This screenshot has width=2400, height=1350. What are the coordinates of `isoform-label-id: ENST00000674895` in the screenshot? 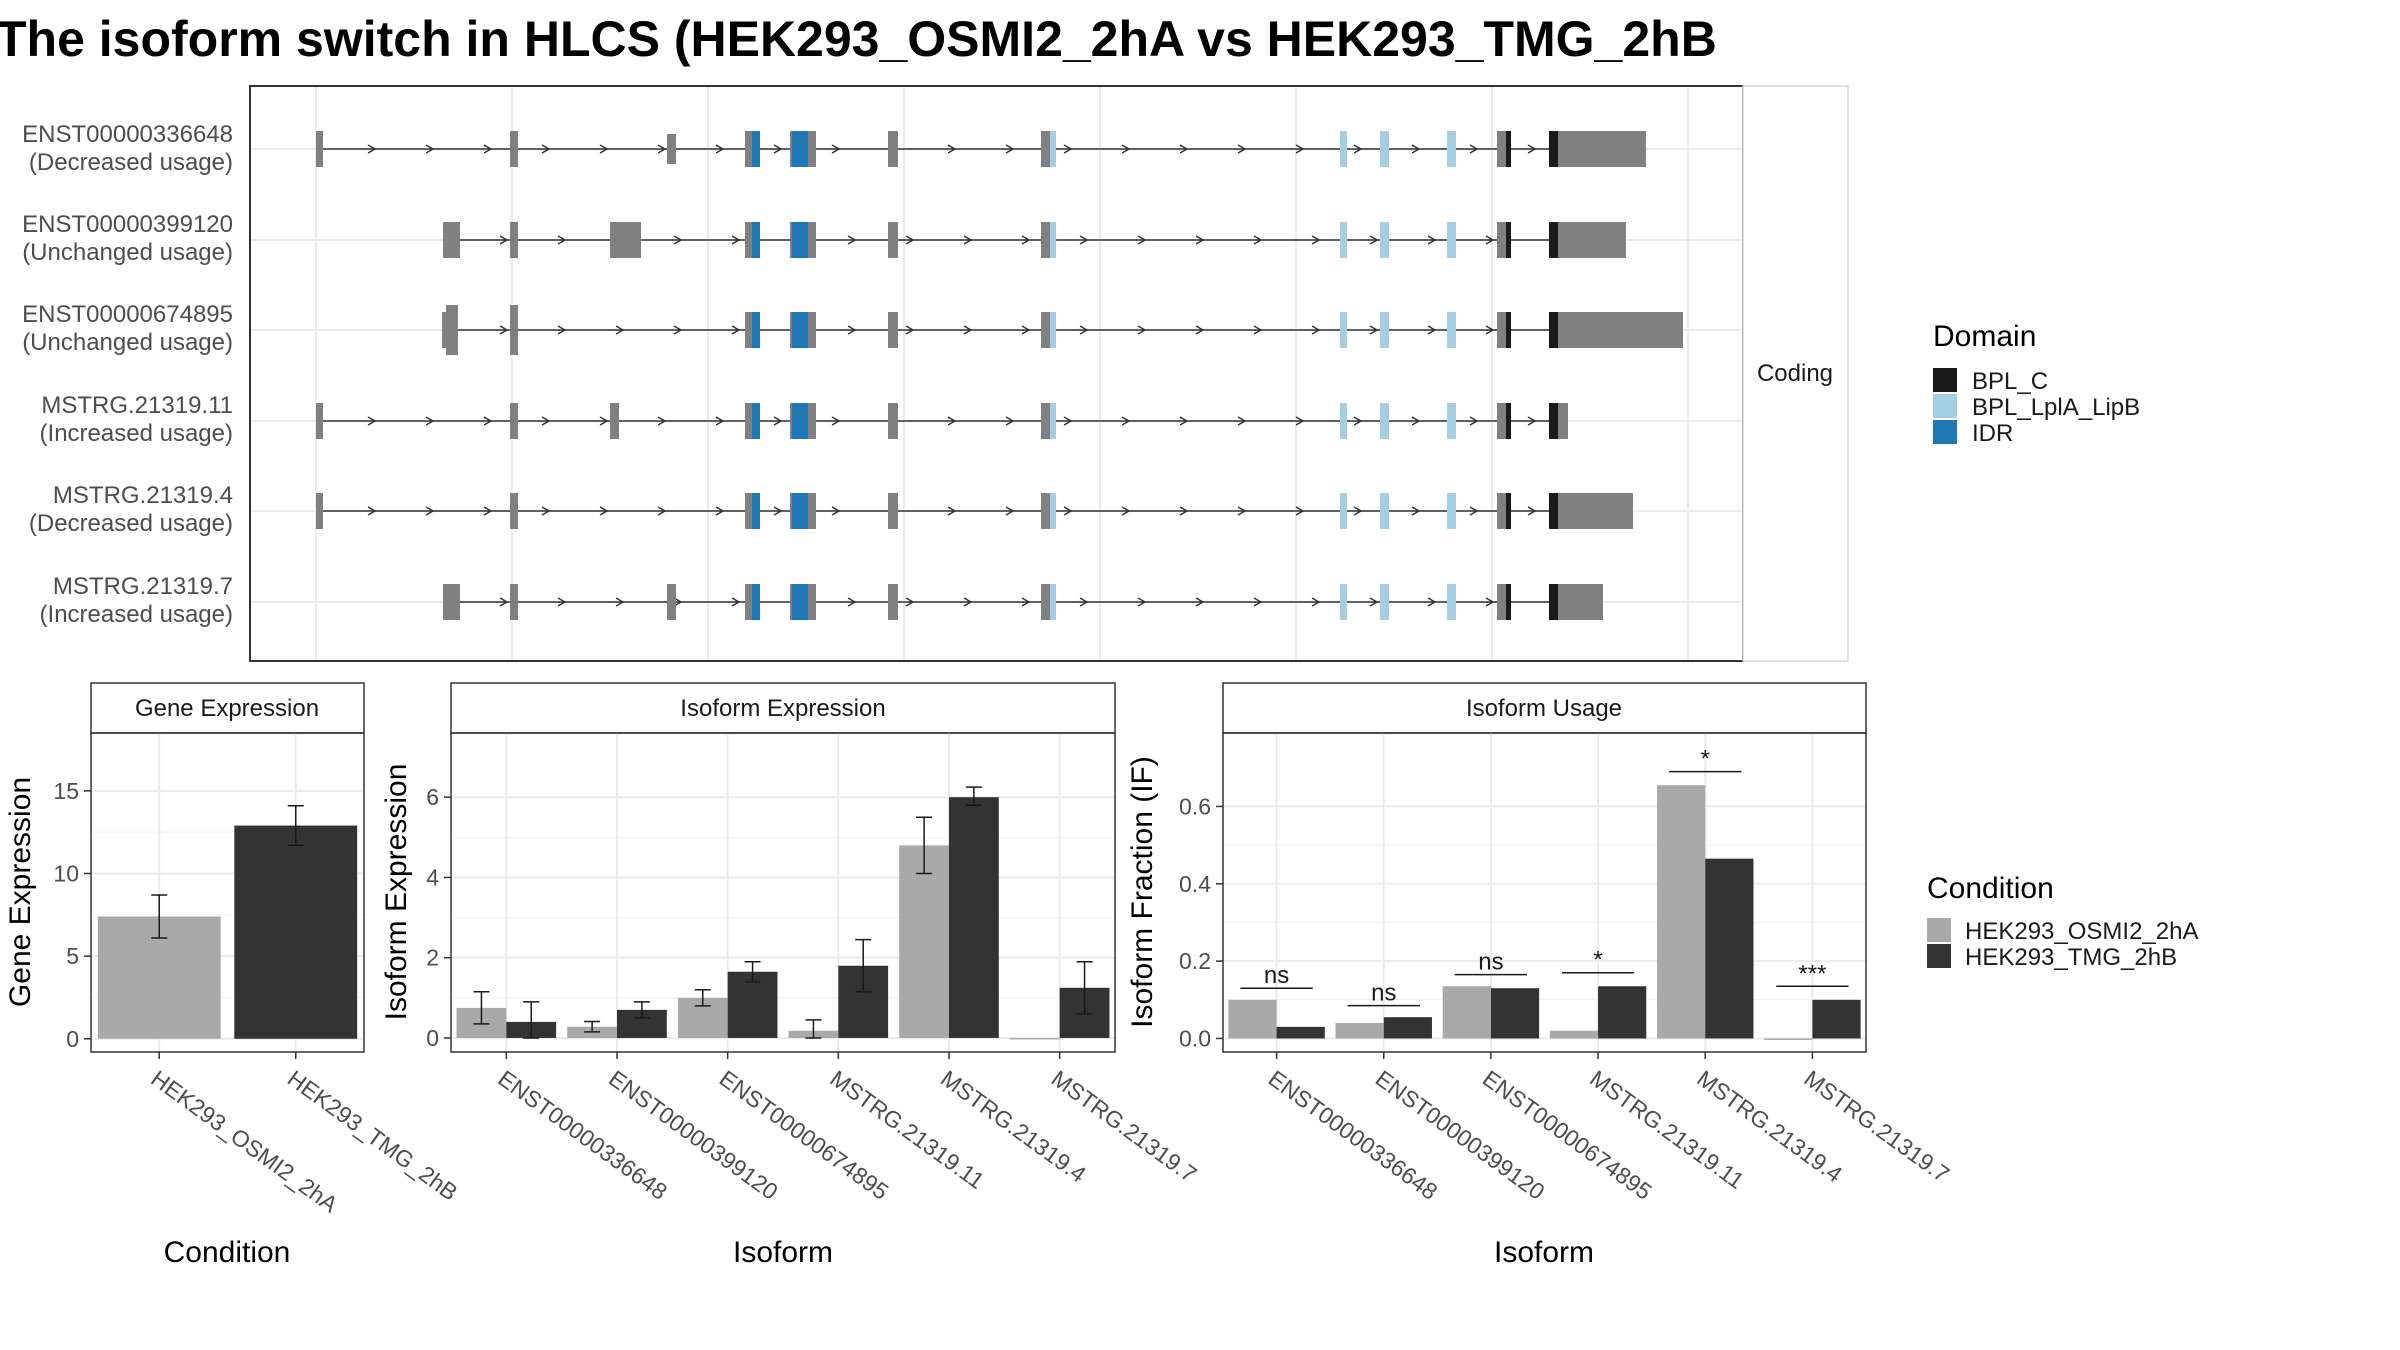 It's located at (127, 314).